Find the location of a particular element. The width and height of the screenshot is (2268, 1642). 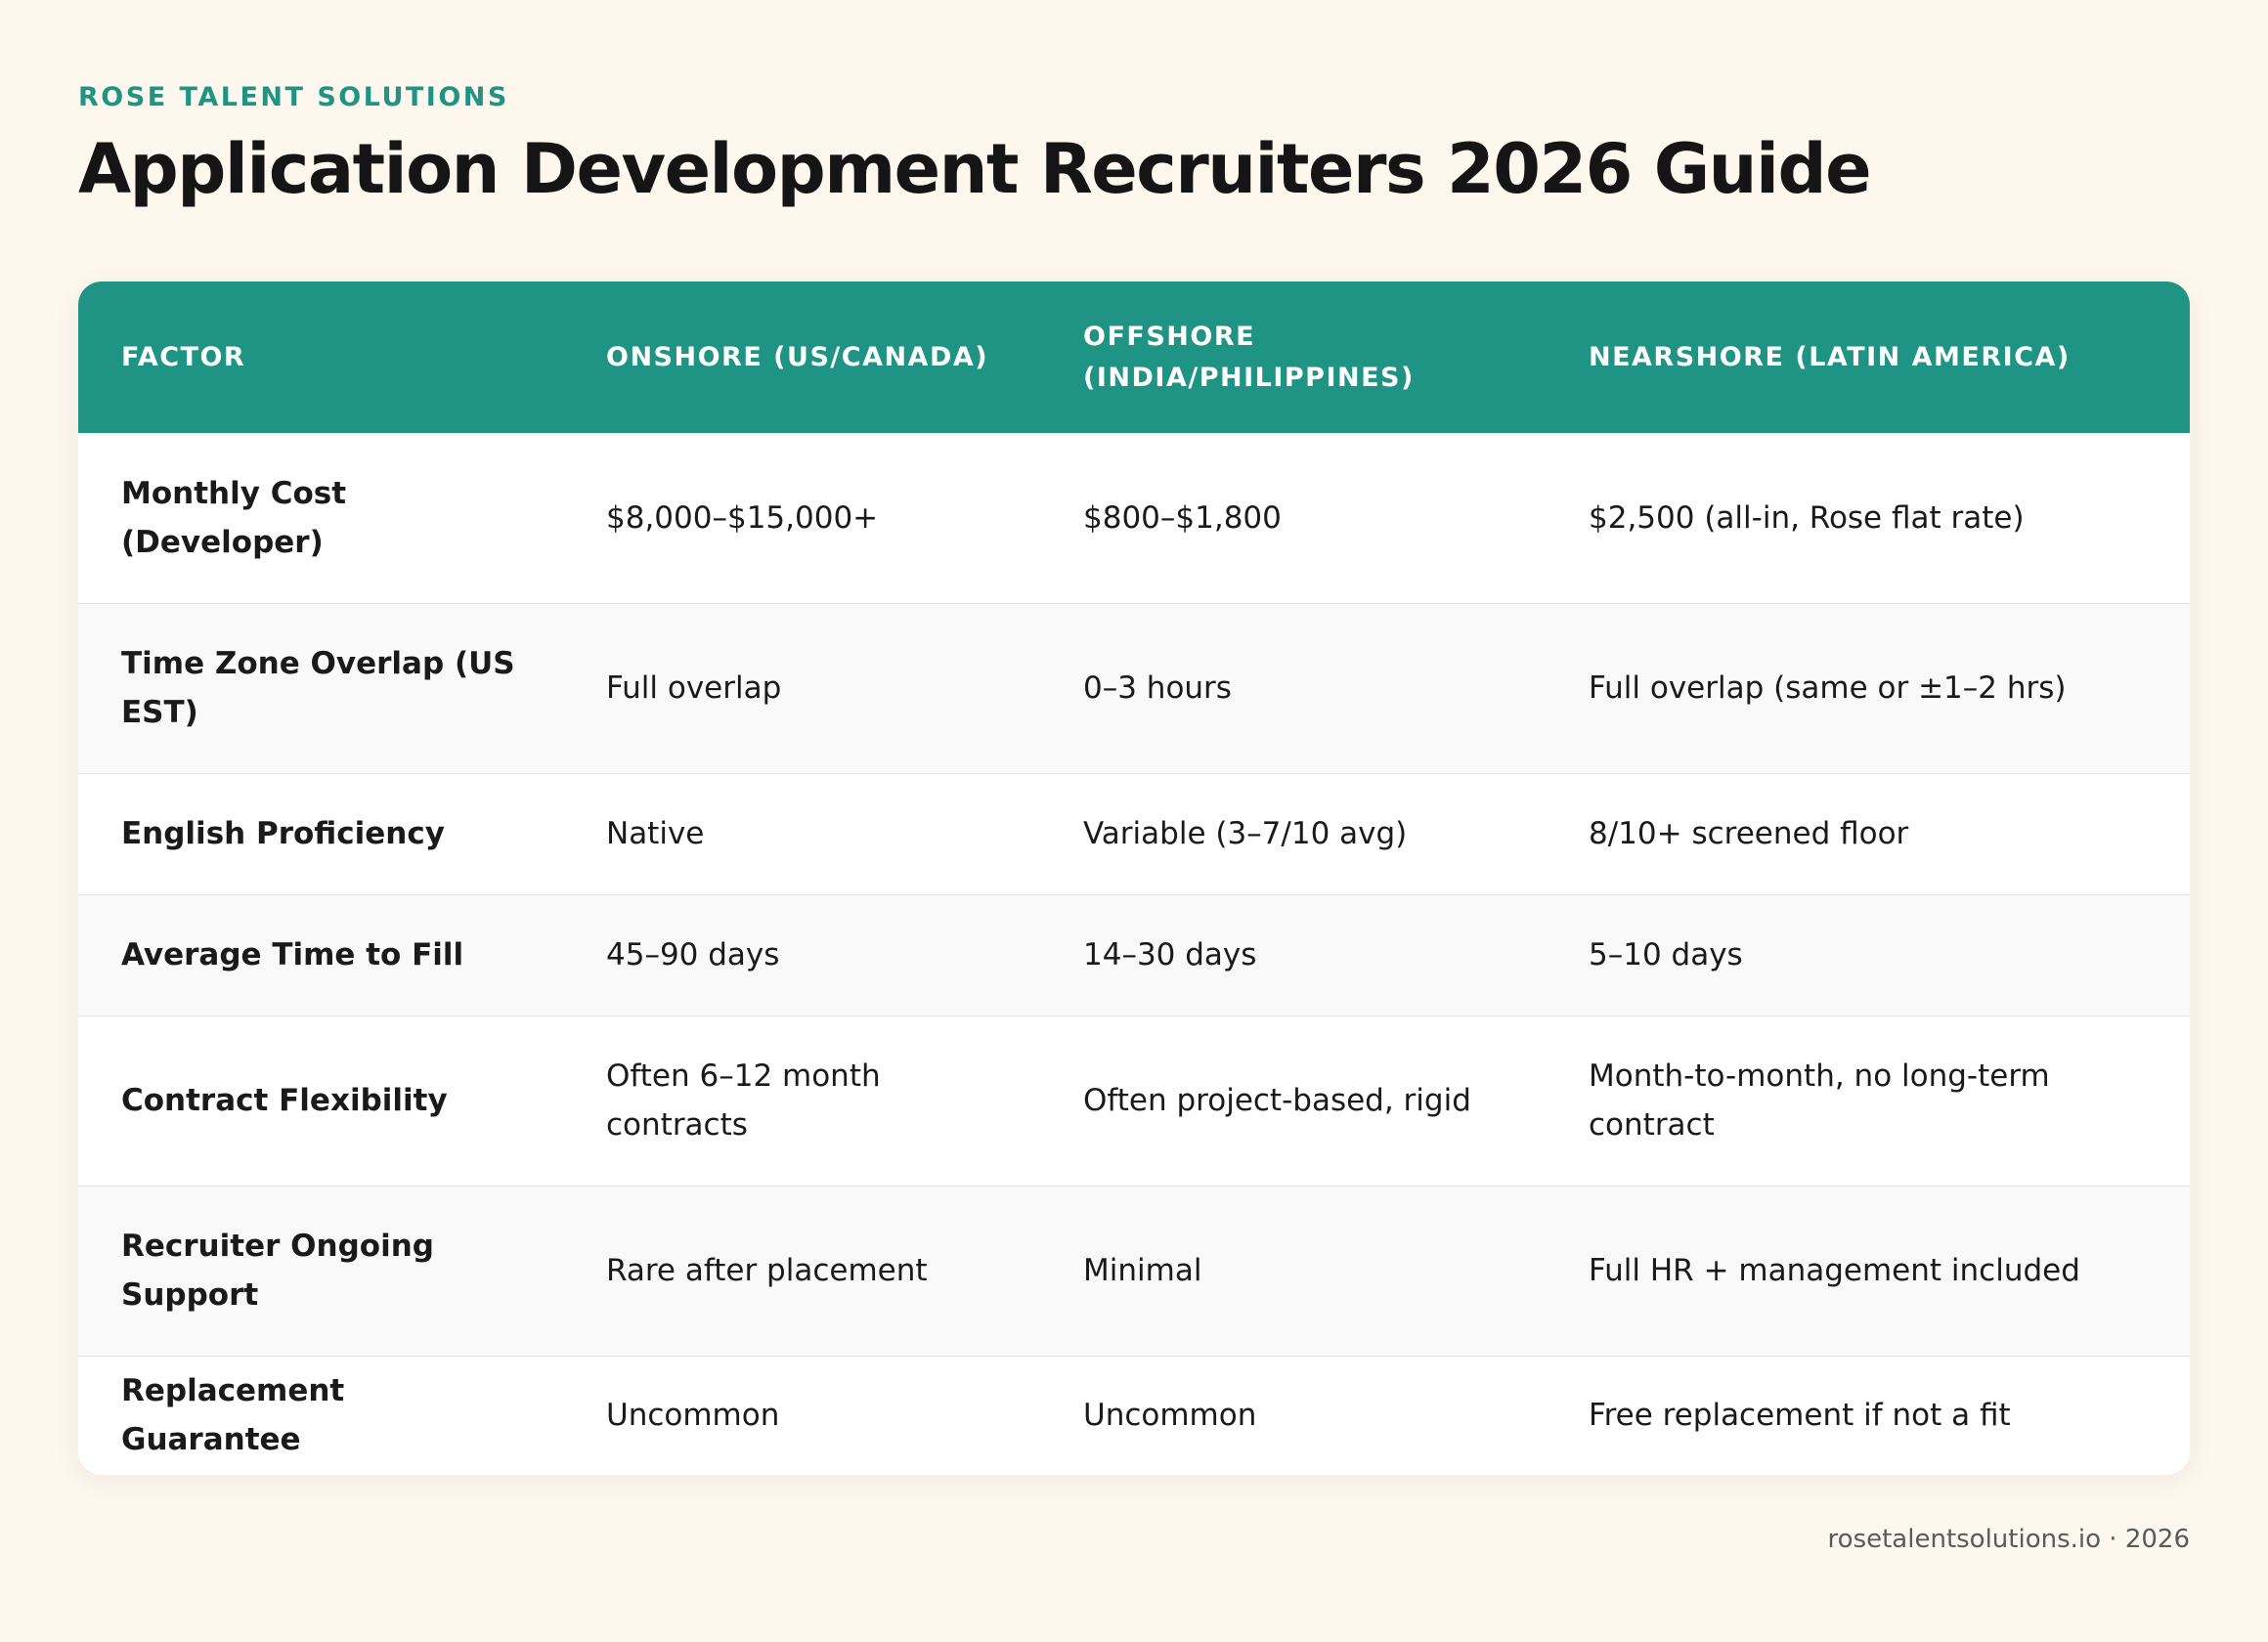

onshore-cell: 45–90 days is located at coordinates (693, 954).